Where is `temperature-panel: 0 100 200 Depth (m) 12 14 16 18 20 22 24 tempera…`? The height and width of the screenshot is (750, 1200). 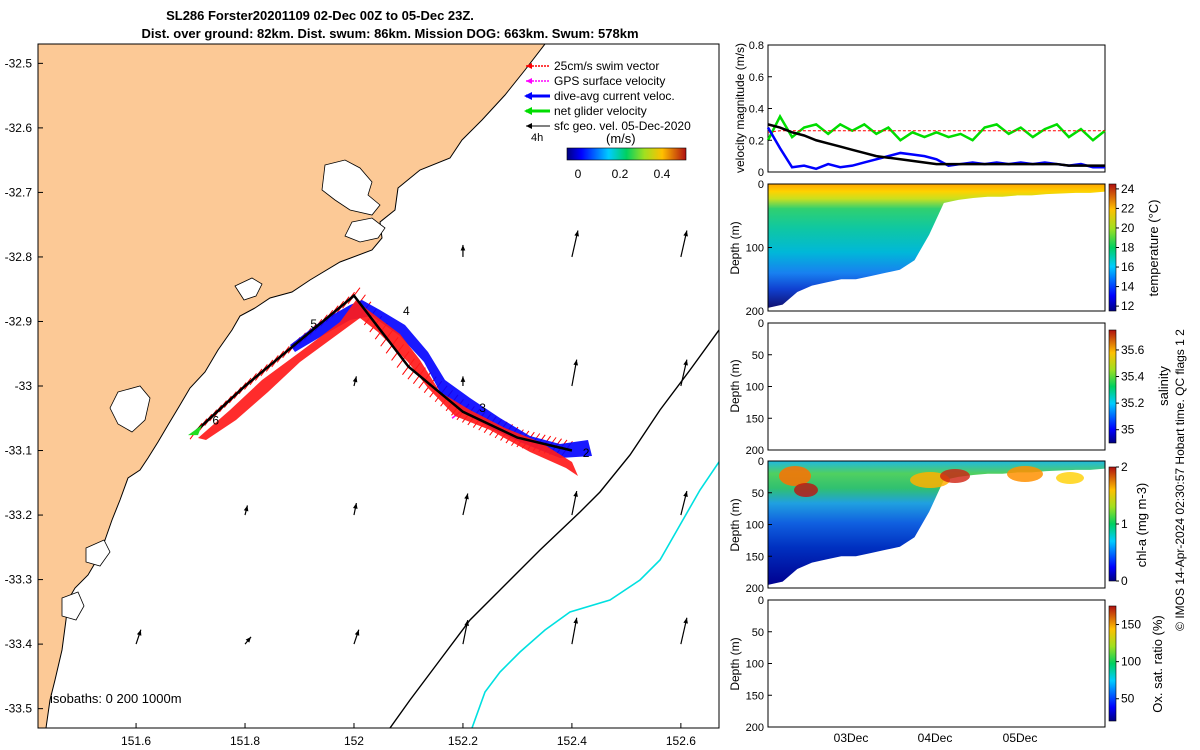 temperature-panel: 0 100 200 Depth (m) 12 14 16 18 20 22 24 tempera… is located at coordinates (944, 248).